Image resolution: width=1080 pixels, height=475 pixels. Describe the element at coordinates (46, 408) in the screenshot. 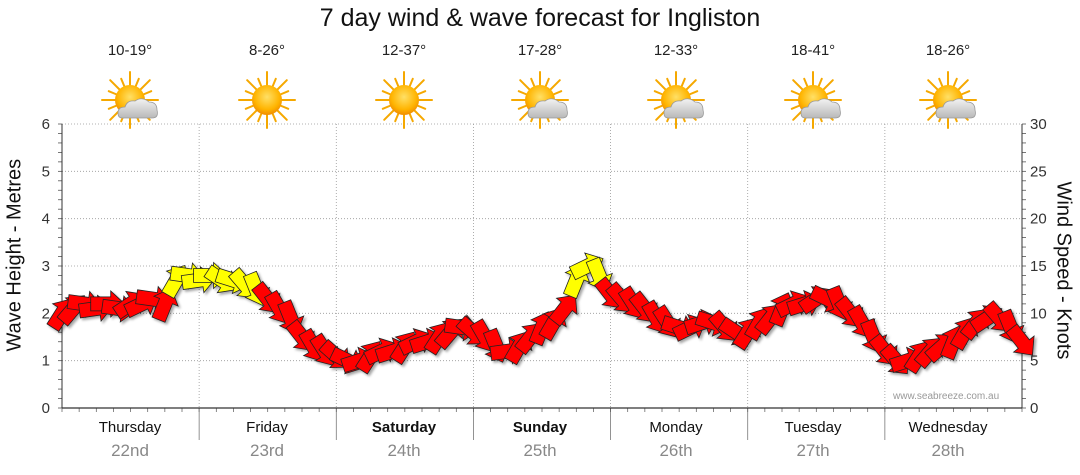

I see `y-tick-label: 0` at that location.